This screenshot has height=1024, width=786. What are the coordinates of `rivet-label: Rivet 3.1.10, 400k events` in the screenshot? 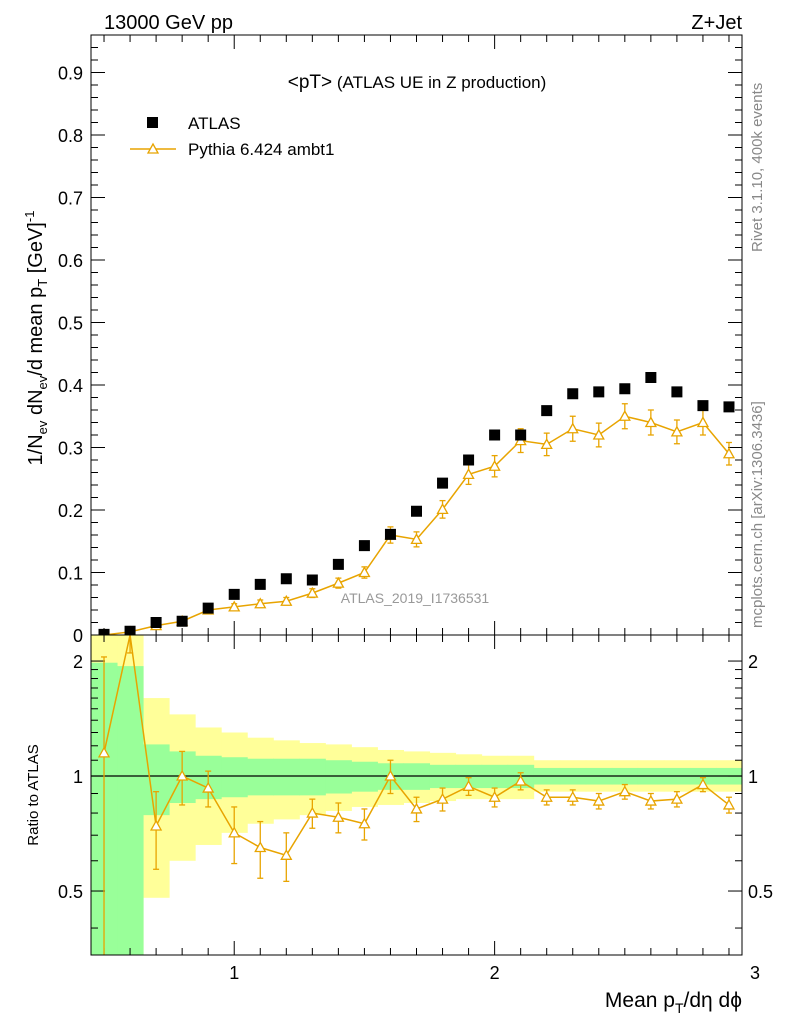 It's located at (757, 167).